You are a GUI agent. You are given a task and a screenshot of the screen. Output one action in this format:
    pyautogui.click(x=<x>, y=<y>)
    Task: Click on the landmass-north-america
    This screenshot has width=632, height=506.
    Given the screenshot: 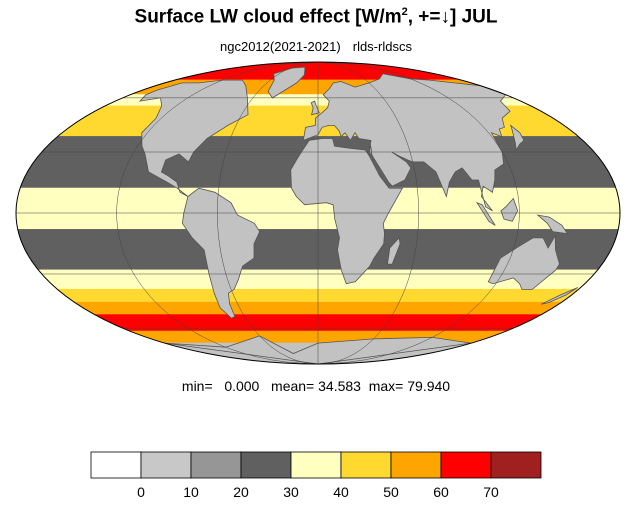 What is the action you would take?
    pyautogui.click(x=193, y=138)
    